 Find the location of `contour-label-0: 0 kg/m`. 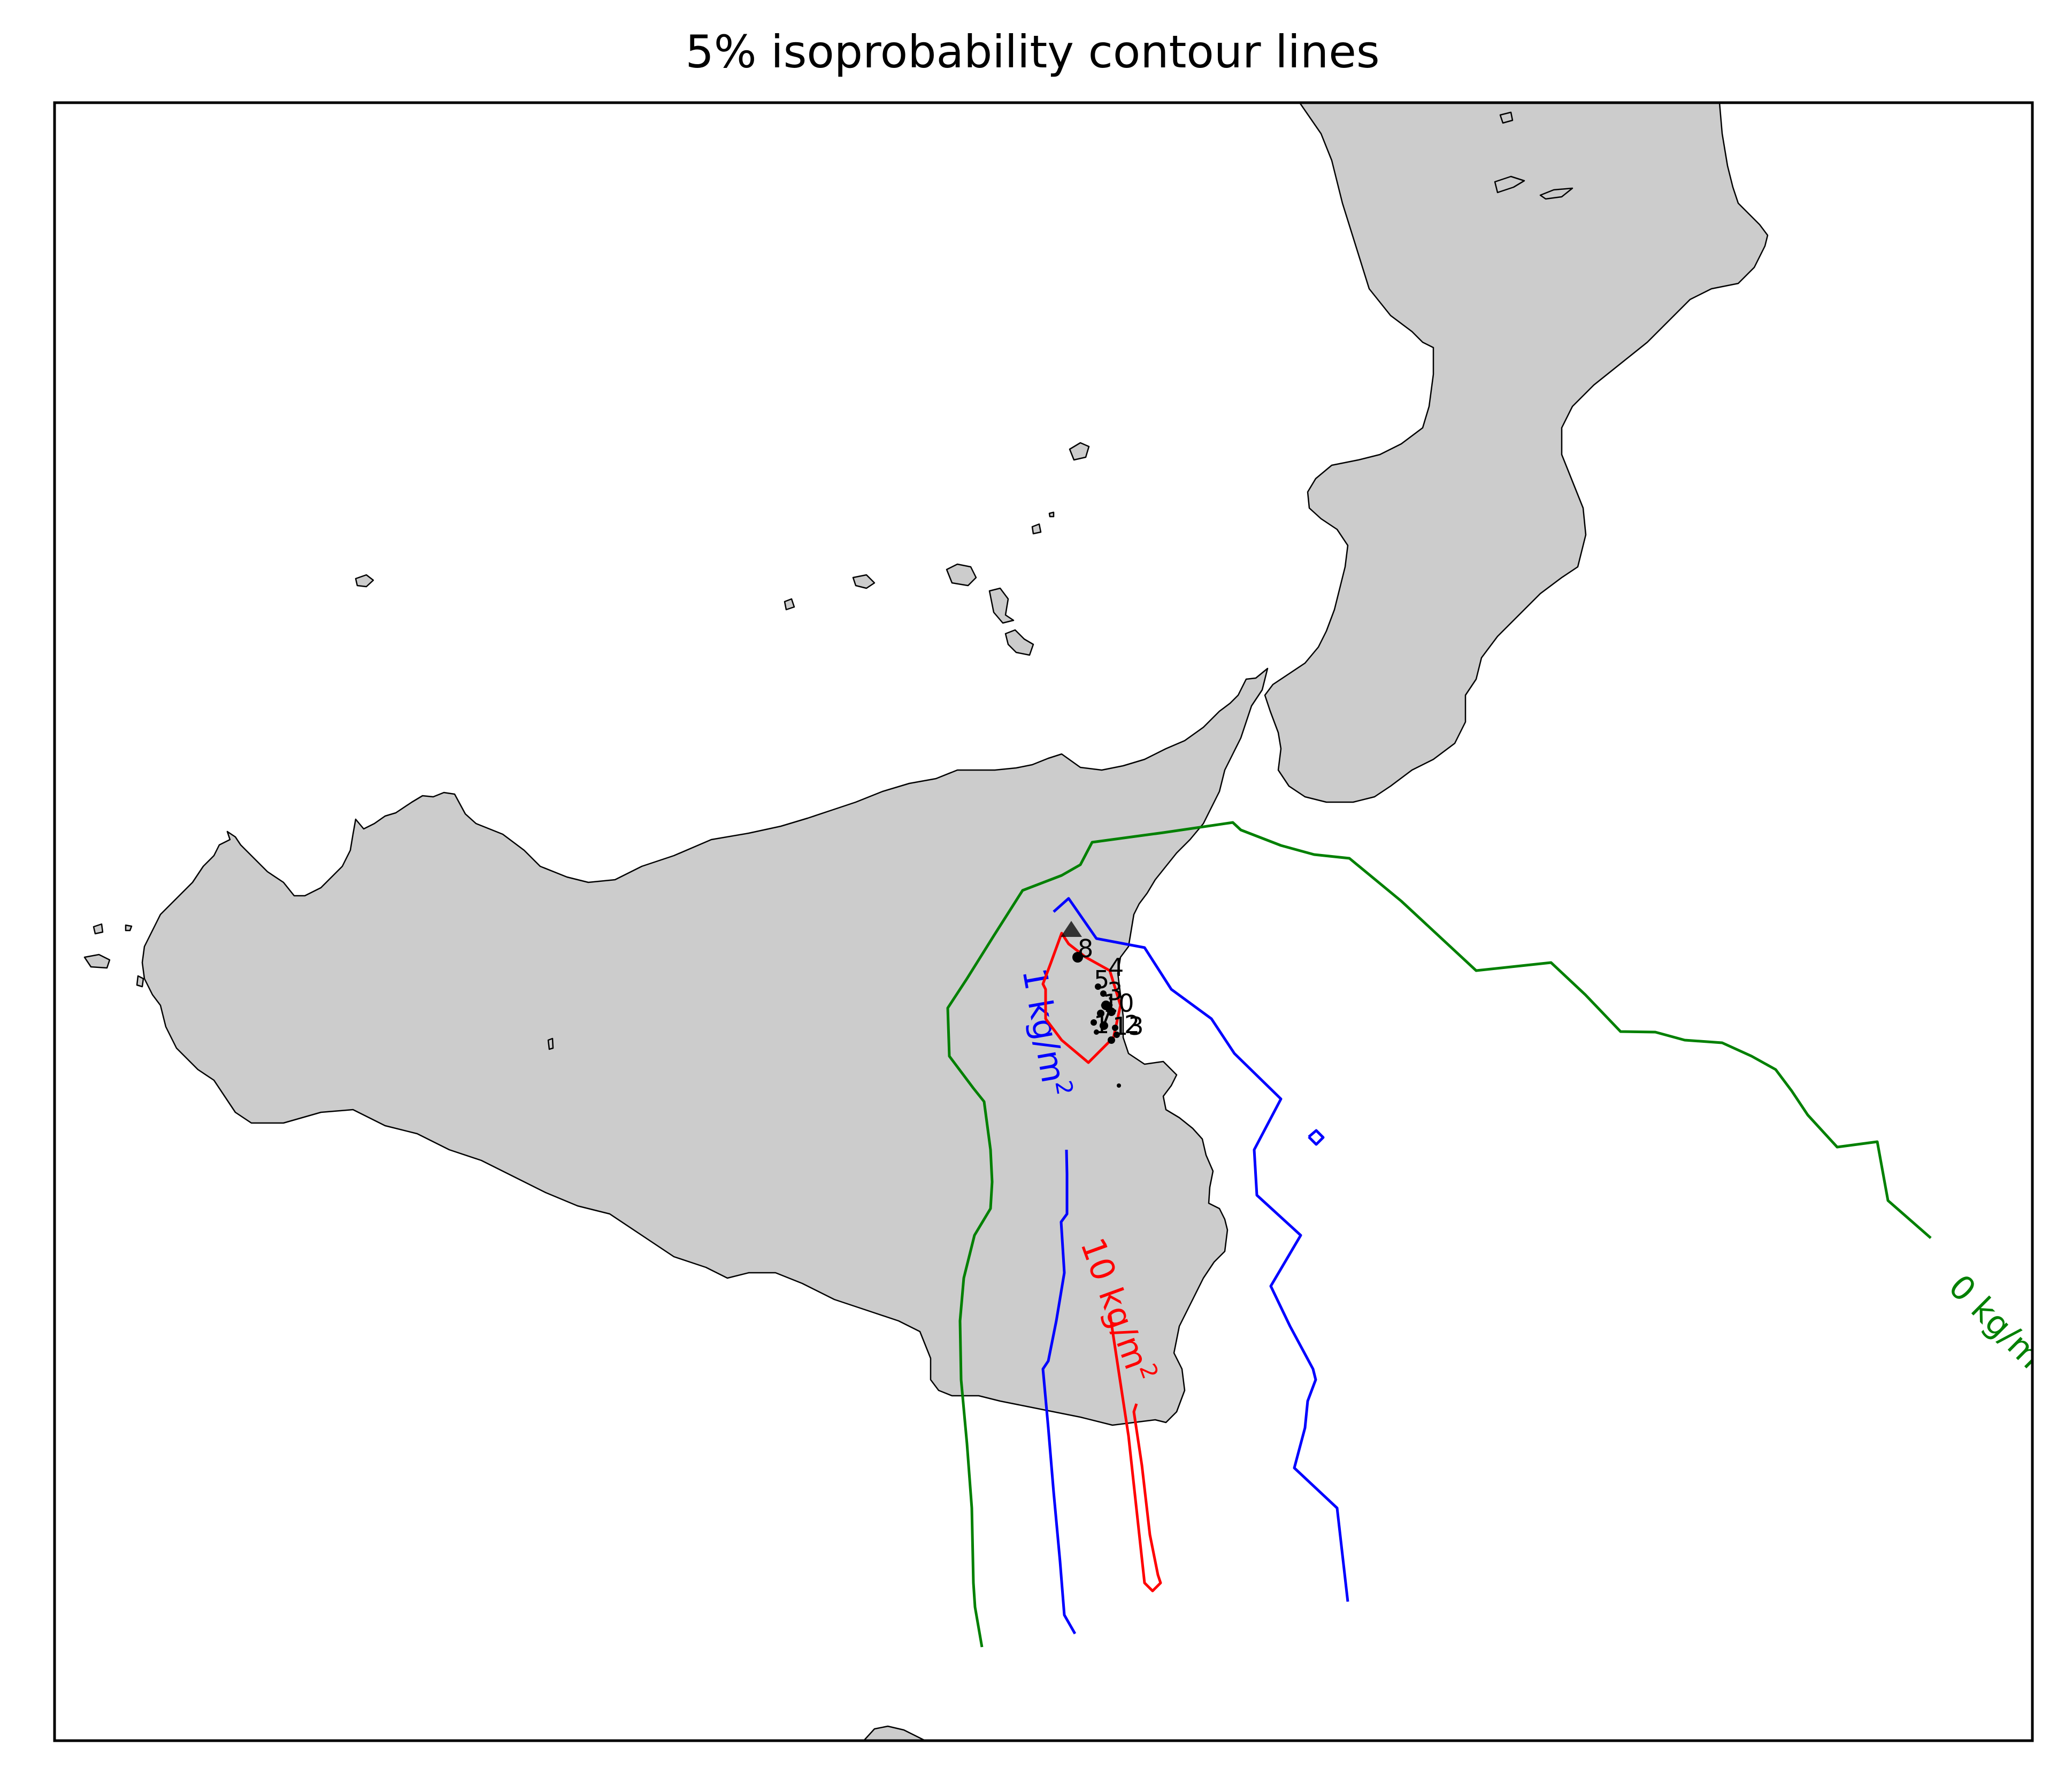

contour-label-0: 0 kg/m is located at coordinates (1995, 1322).